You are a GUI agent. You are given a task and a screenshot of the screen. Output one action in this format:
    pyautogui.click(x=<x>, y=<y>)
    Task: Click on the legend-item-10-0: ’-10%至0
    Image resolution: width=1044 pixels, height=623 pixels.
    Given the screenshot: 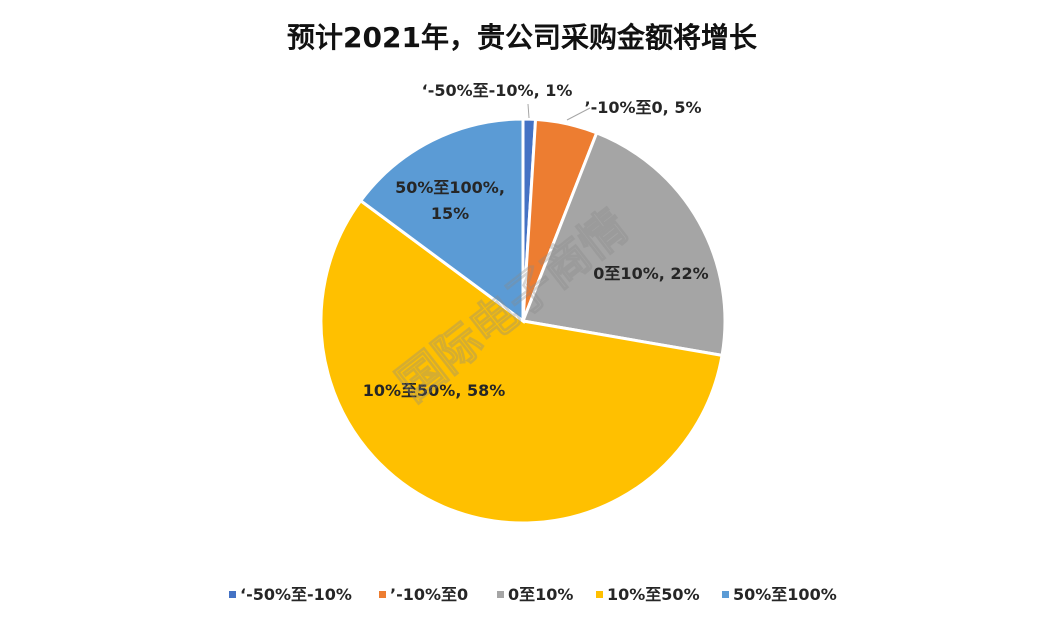 What is the action you would take?
    pyautogui.click(x=423, y=594)
    